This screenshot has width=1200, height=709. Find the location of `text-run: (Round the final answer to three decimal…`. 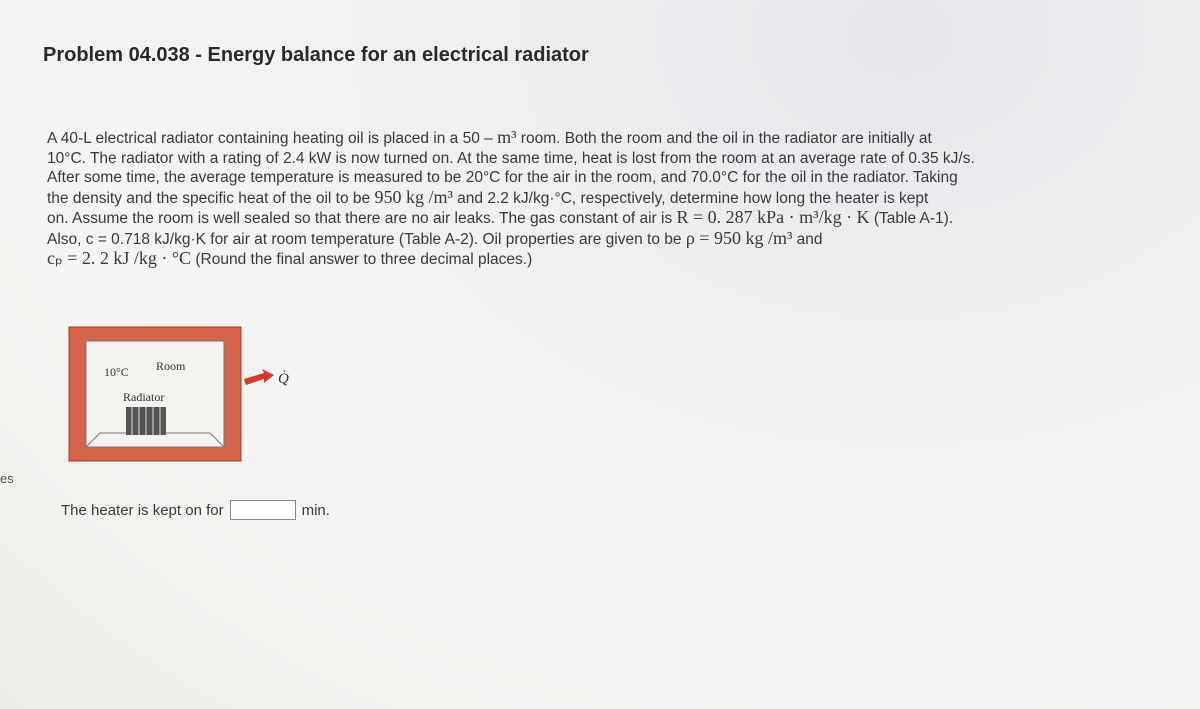

text-run: (Round the final answer to three decimal… is located at coordinates (362, 259).